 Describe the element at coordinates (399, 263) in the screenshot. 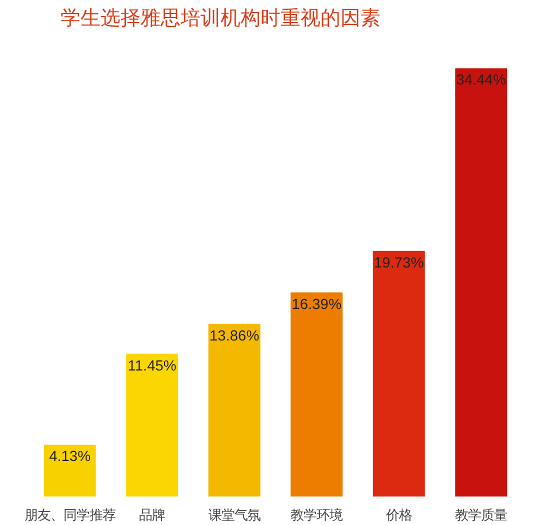

I see `data-label: 19.73%` at that location.